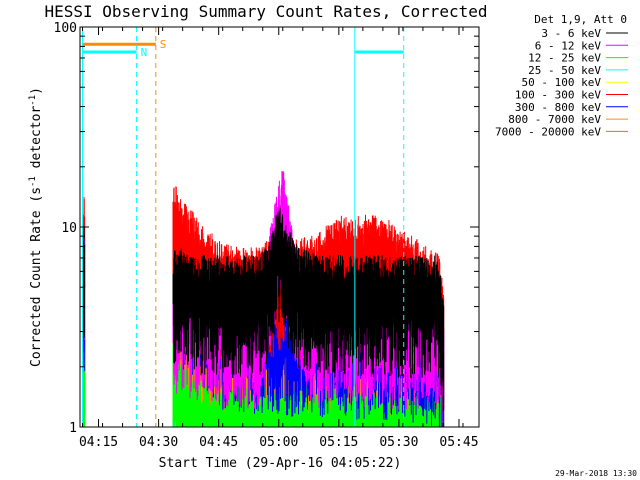 The height and width of the screenshot is (480, 640). Describe the element at coordinates (163, 44) in the screenshot. I see `saa-flag-label: S` at that location.